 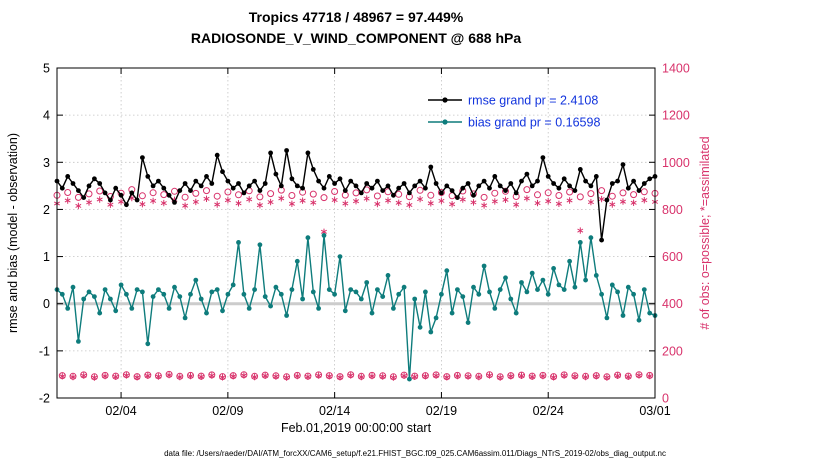 What do you see at coordinates (44, 399) in the screenshot?
I see `y-tick-label-left: -2` at bounding box center [44, 399].